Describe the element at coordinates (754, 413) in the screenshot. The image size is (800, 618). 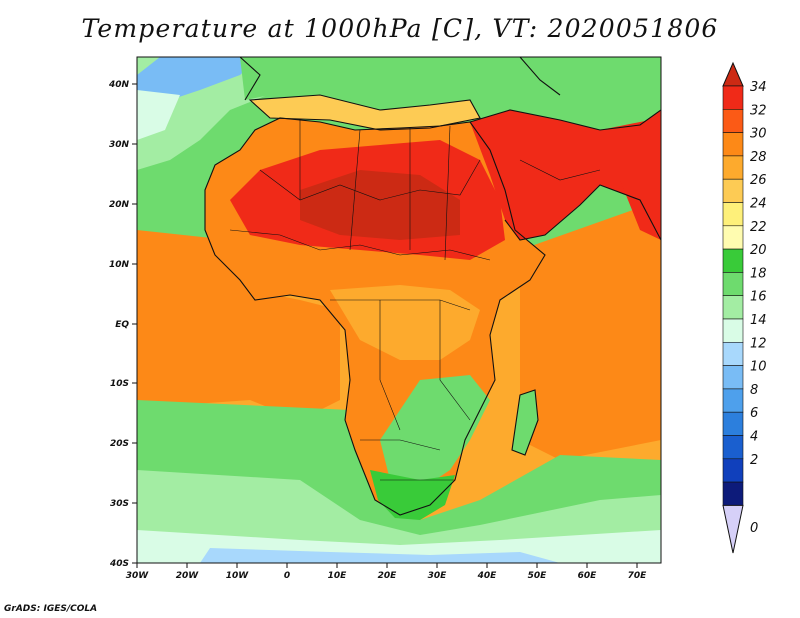
I see `colorbar-label: 6` at that location.